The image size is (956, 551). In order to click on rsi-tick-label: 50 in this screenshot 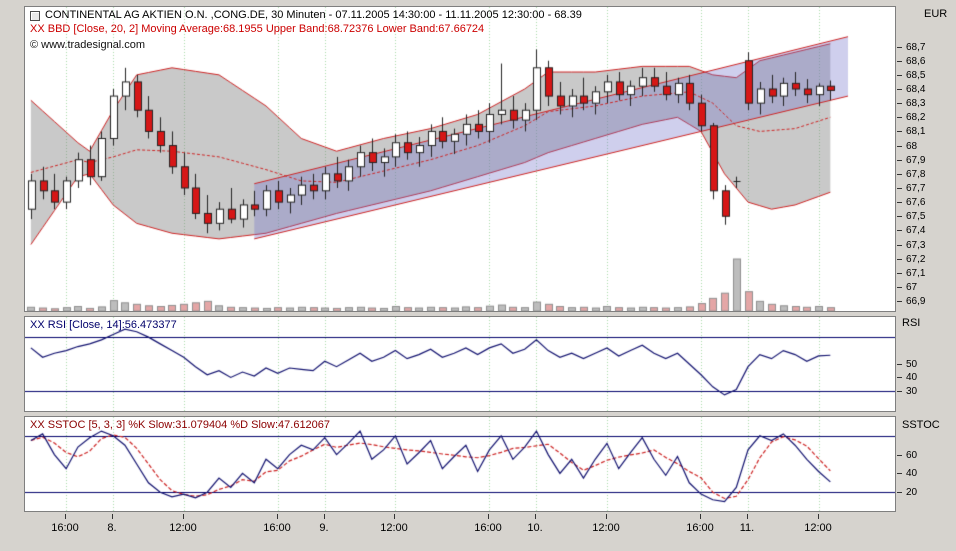, I will do `click(912, 364)`.